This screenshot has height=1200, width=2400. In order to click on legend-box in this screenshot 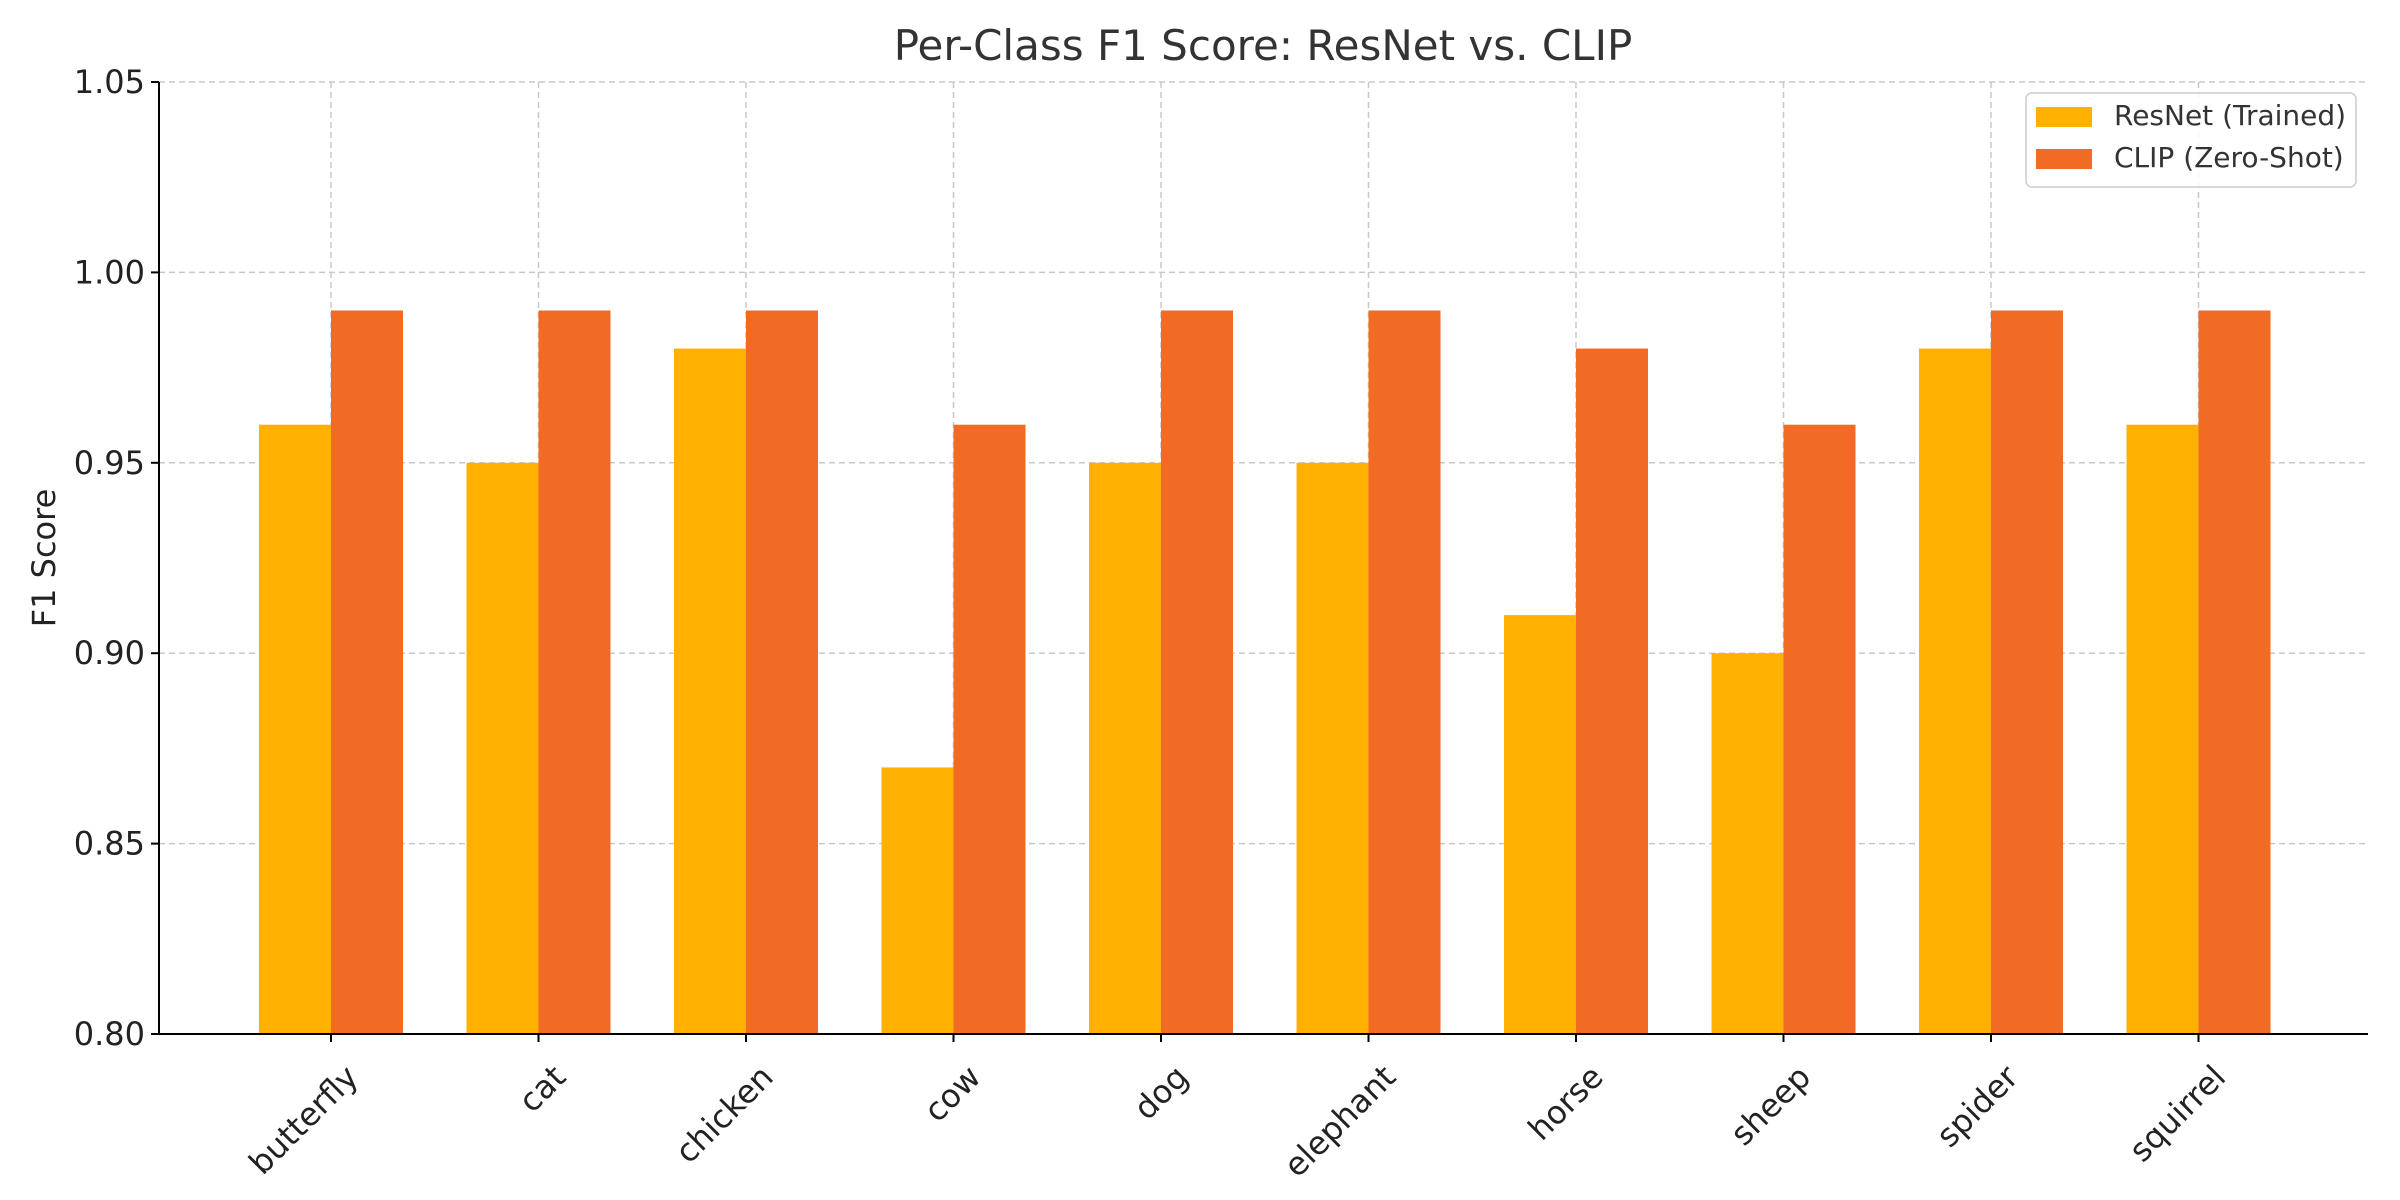, I will do `click(2191, 140)`.